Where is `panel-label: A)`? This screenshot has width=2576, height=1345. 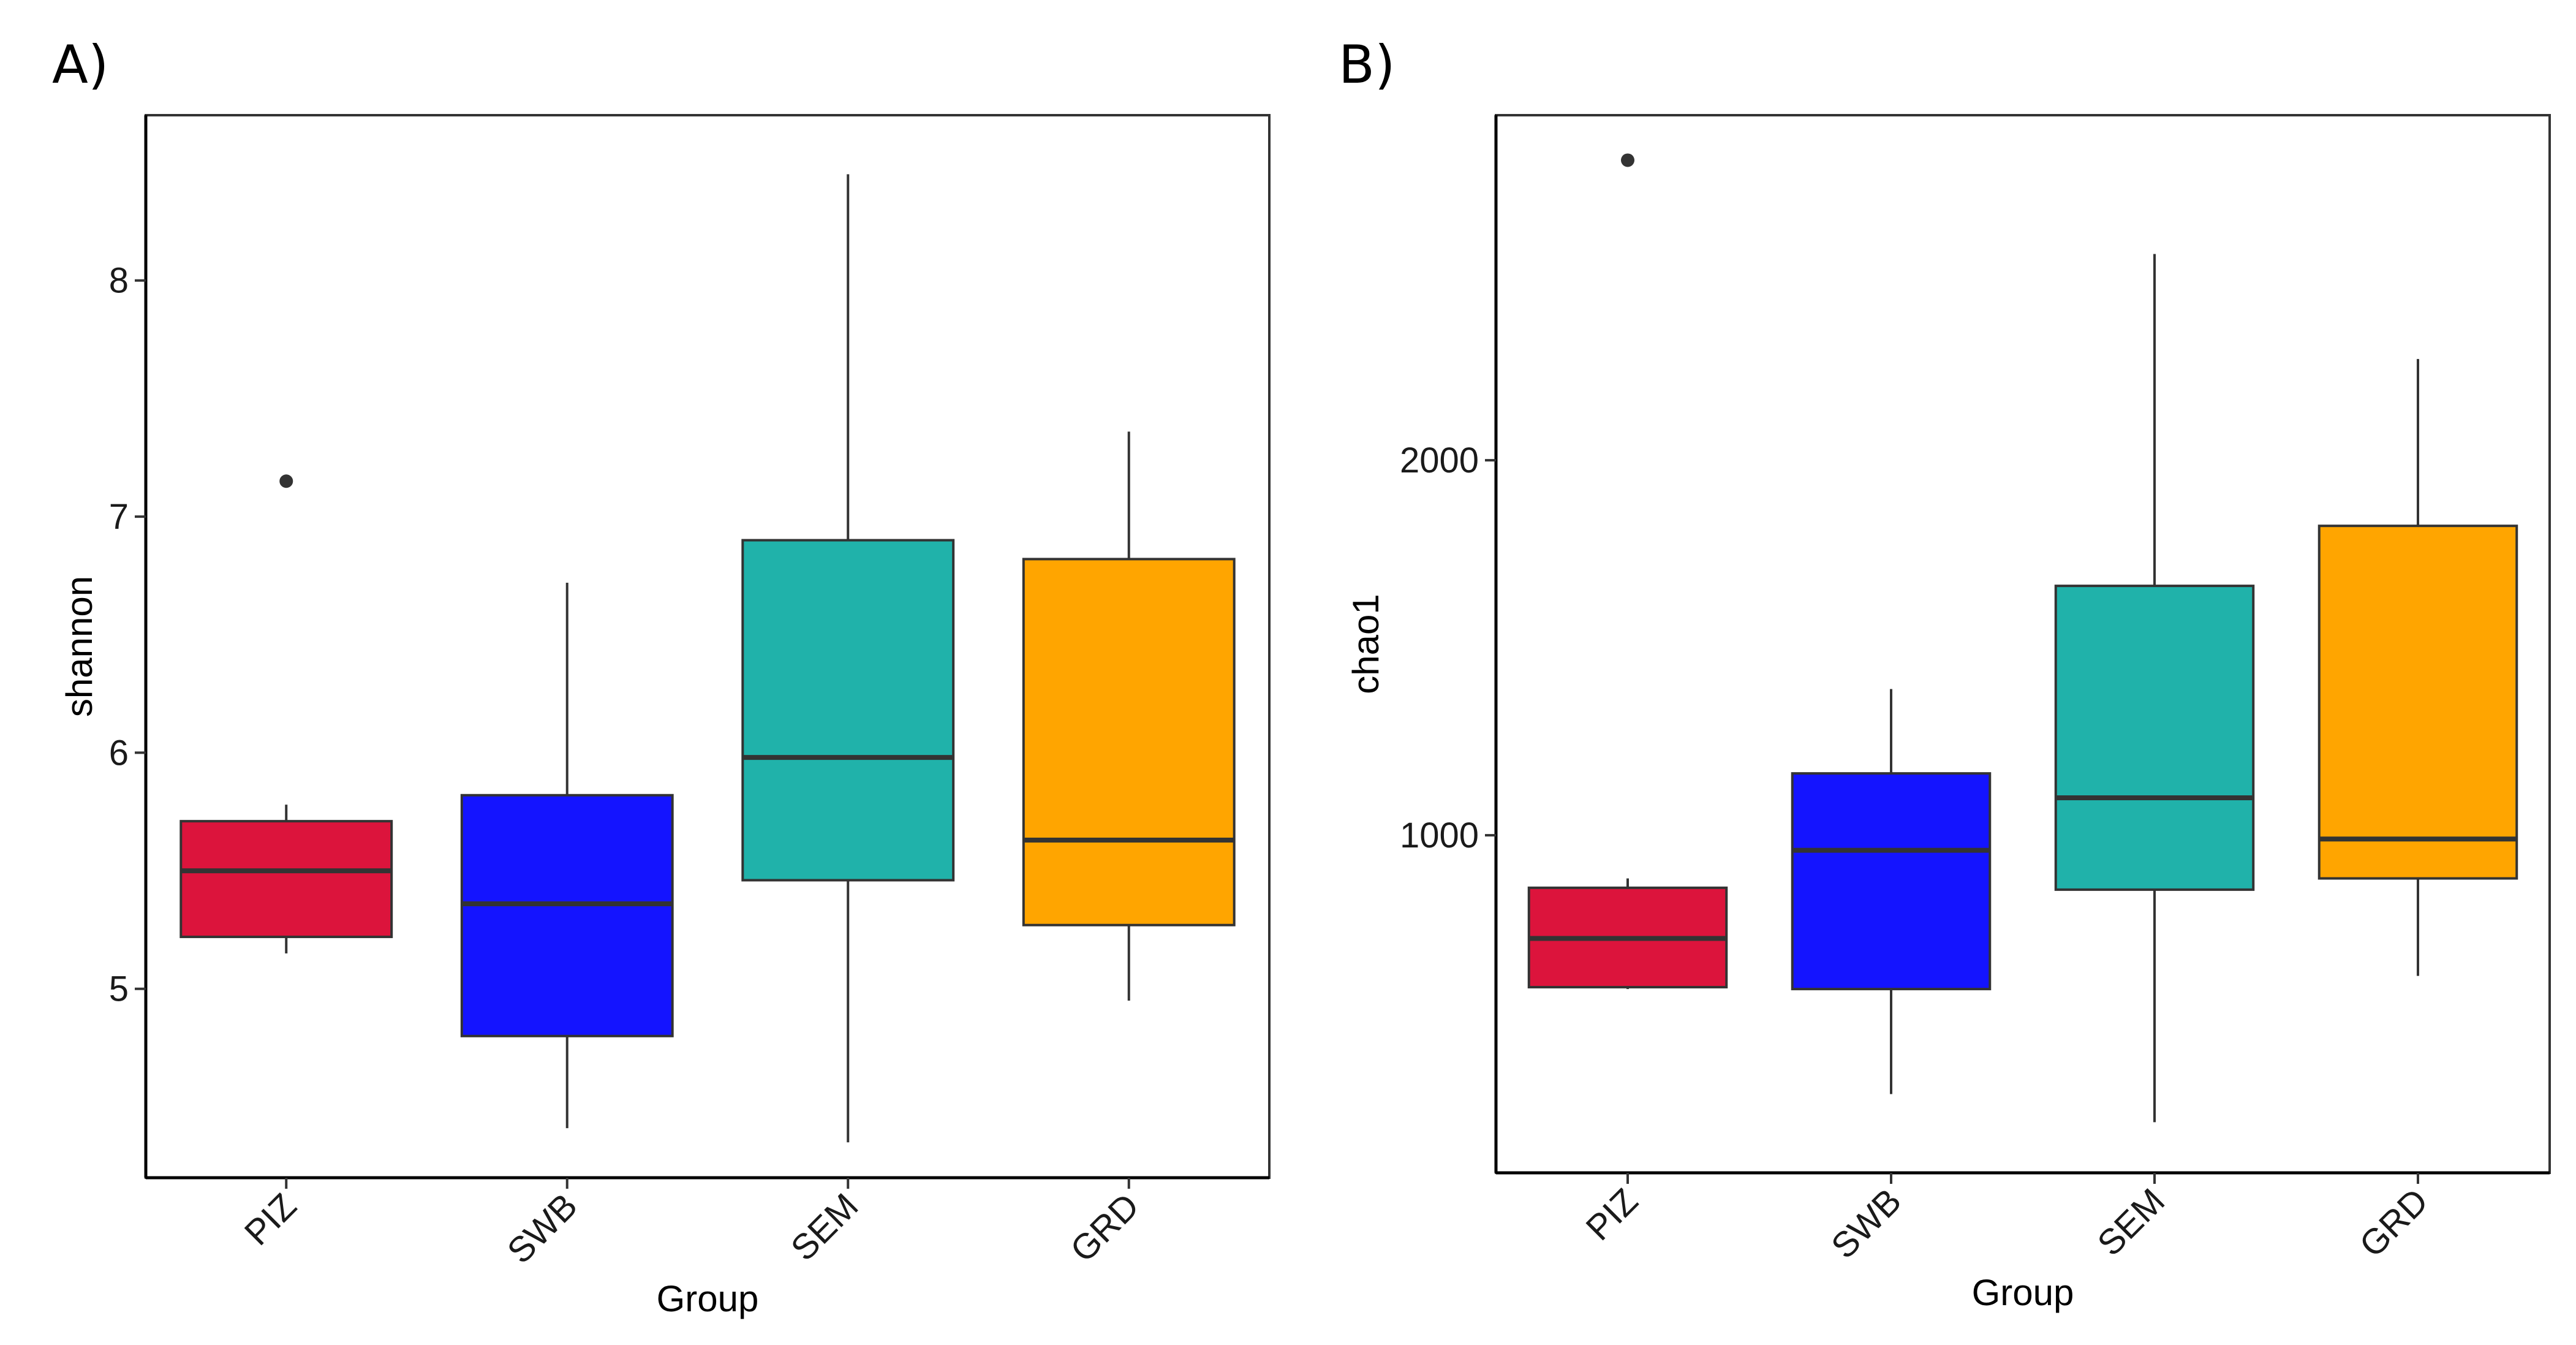
panel-label: A) is located at coordinates (80, 65).